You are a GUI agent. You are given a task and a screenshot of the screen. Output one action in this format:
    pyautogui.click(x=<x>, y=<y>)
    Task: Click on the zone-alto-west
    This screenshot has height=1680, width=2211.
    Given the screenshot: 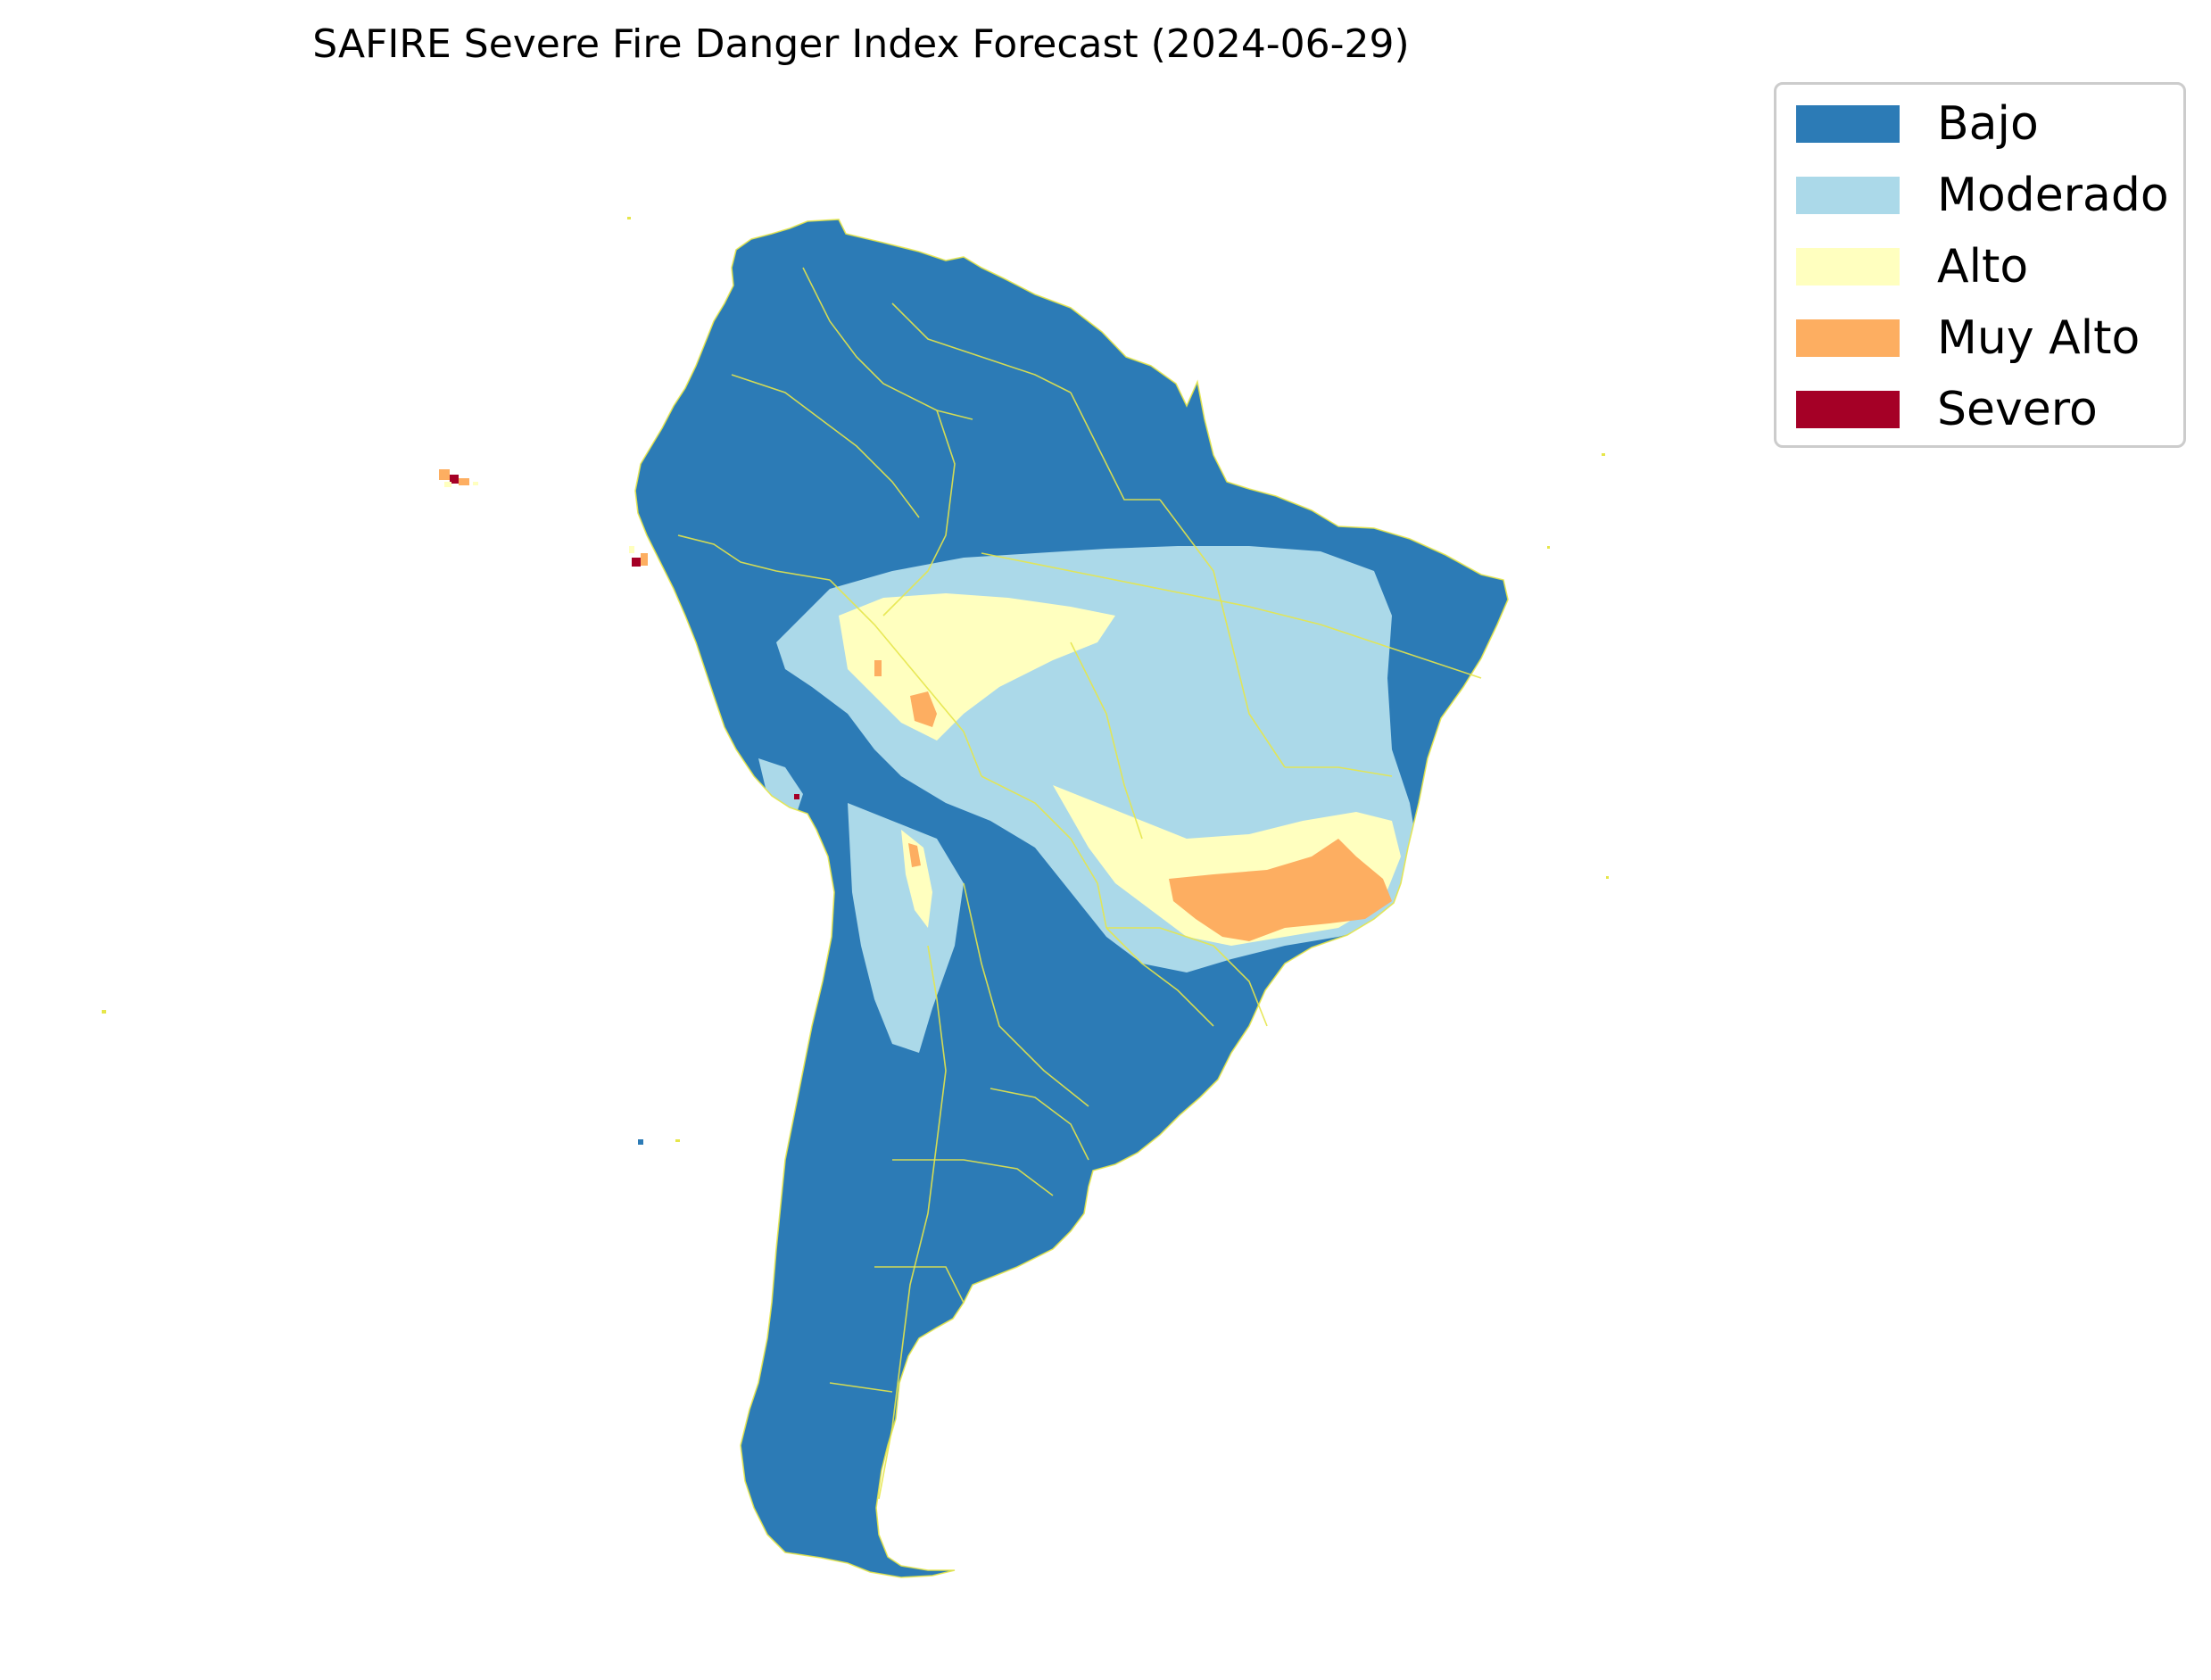 What is the action you would take?
    pyautogui.click(x=977, y=667)
    